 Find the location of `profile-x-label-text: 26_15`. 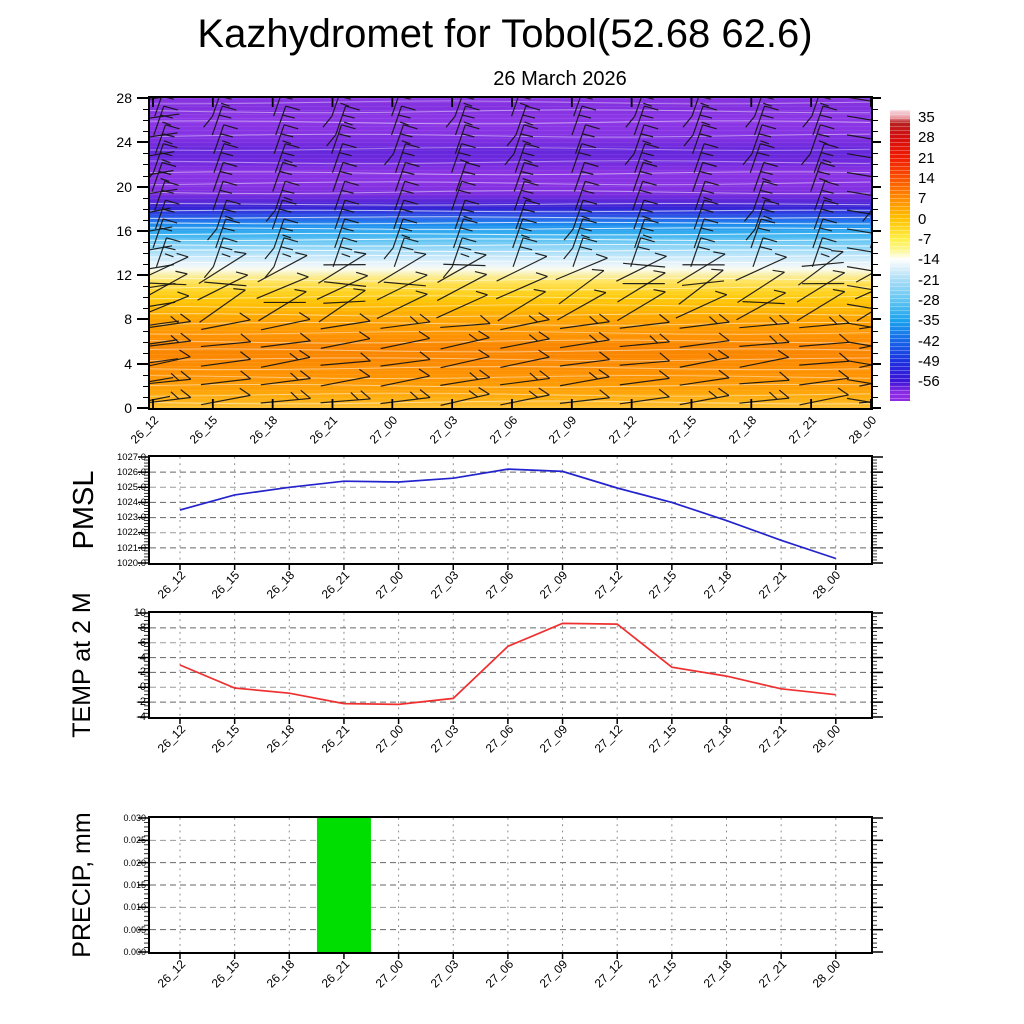

profile-x-label-text: 26_15 is located at coordinates (204, 430).